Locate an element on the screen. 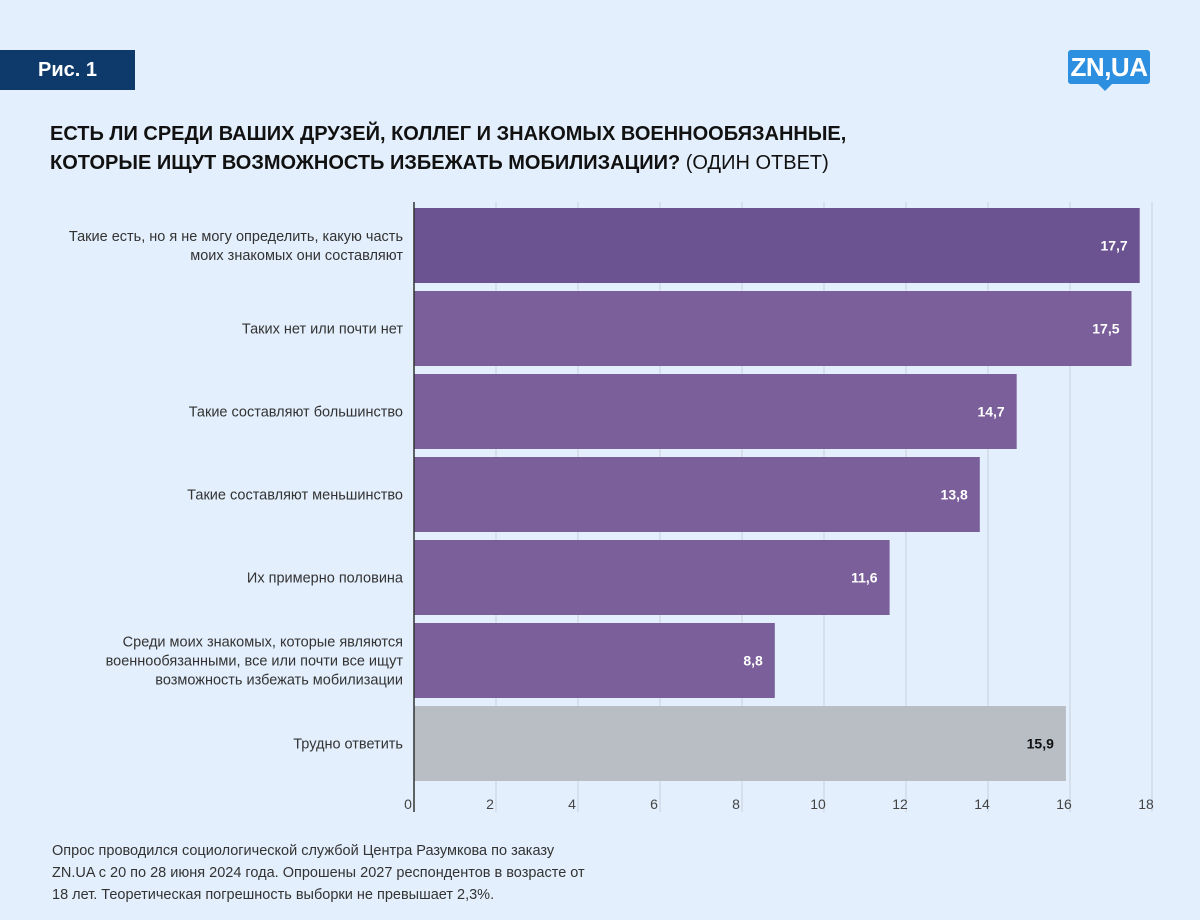  bar-value-label: 14,7 is located at coordinates (990, 412).